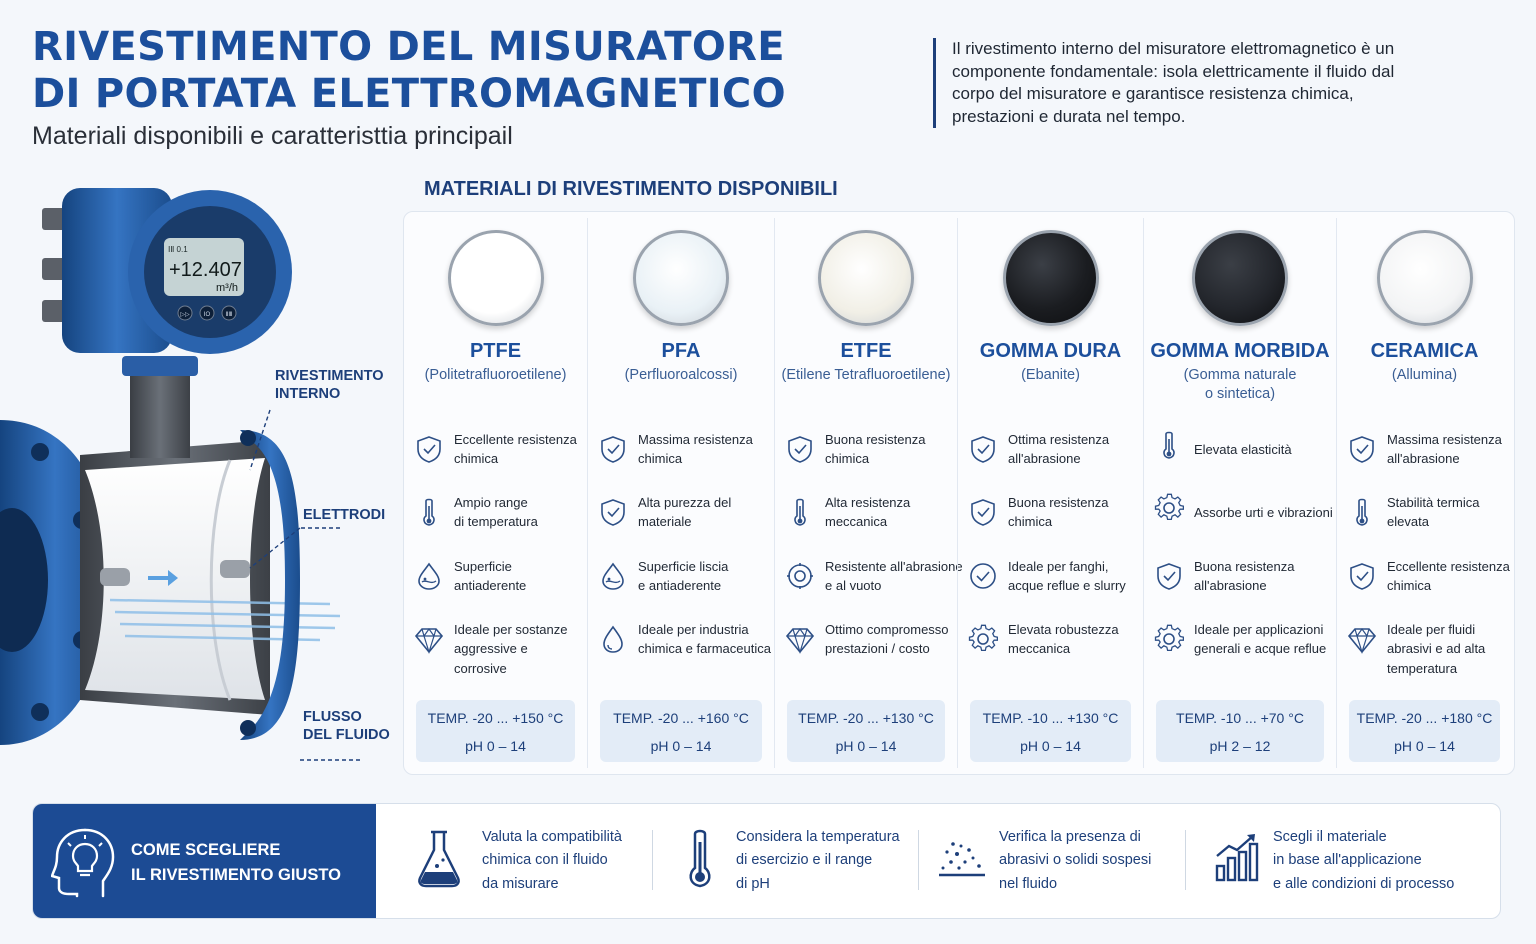 This screenshot has width=1536, height=944. Describe the element at coordinates (631, 189) in the screenshot. I see `materials-section-title: MATERIALI DI RIVESTIMENTO DISPONIBILI` at that location.